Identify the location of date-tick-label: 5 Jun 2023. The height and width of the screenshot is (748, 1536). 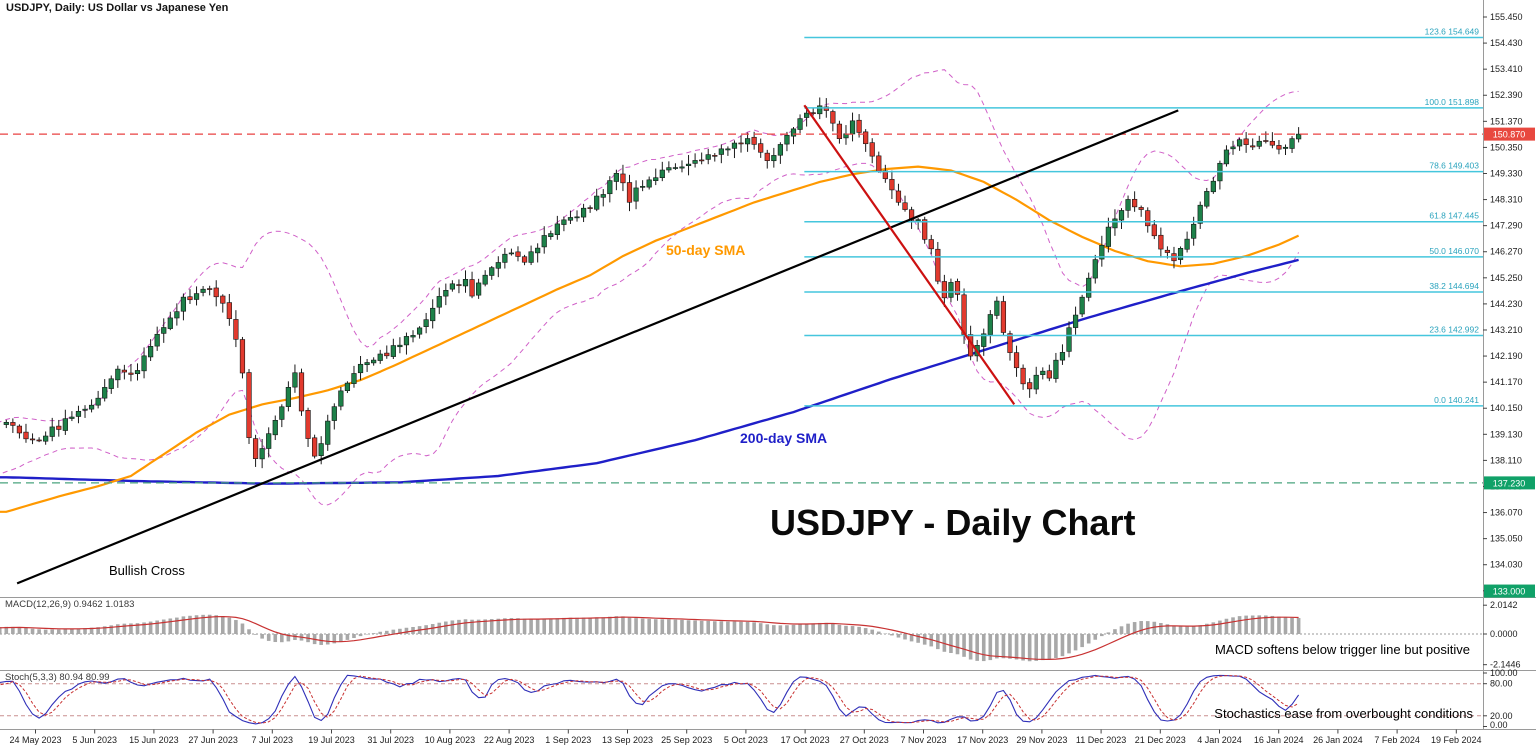
(94, 740).